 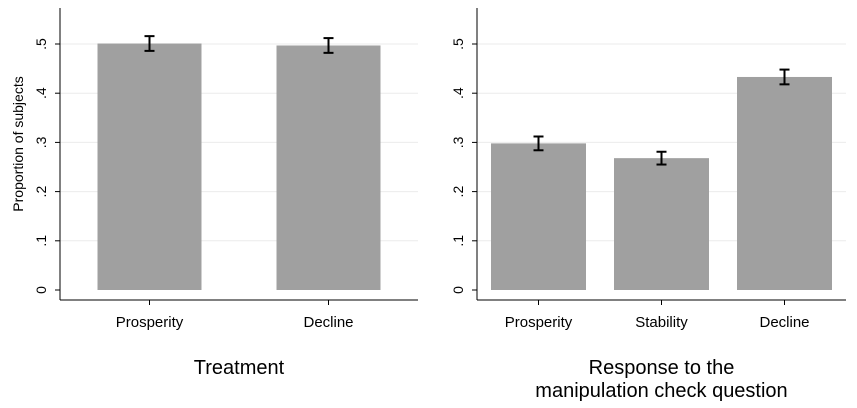 What do you see at coordinates (661, 322) in the screenshot?
I see `x-tick-label-stability: Stability` at bounding box center [661, 322].